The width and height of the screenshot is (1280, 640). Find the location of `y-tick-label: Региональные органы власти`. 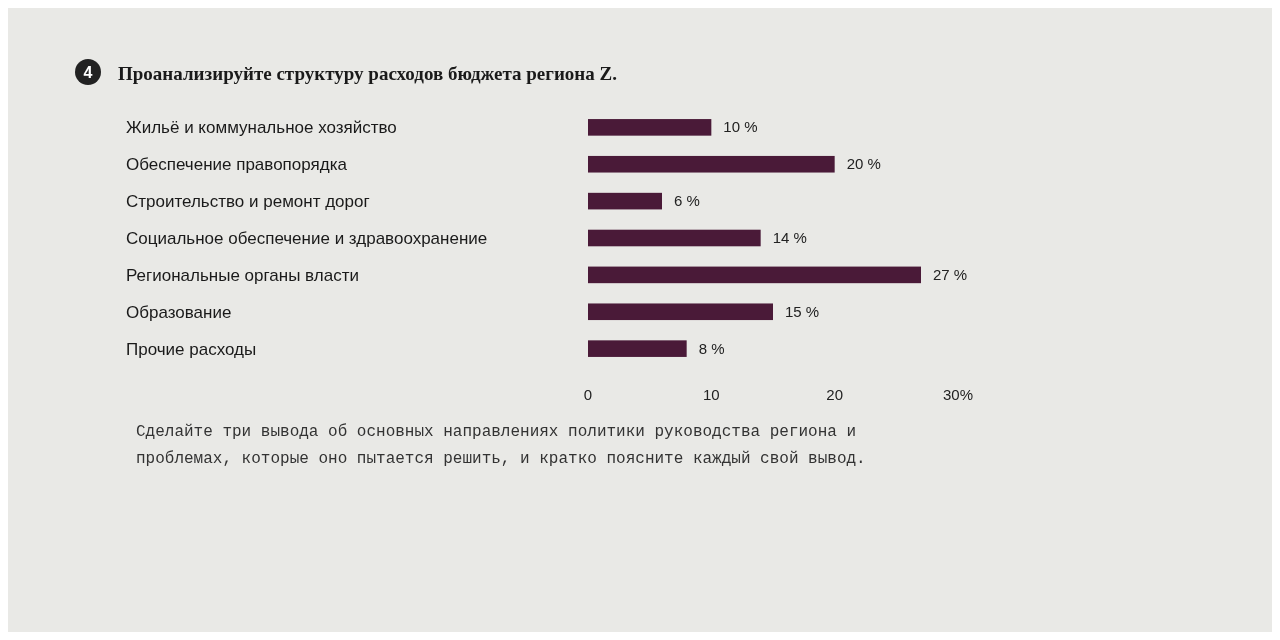

y-tick-label: Региональные органы власти is located at coordinates (242, 275).